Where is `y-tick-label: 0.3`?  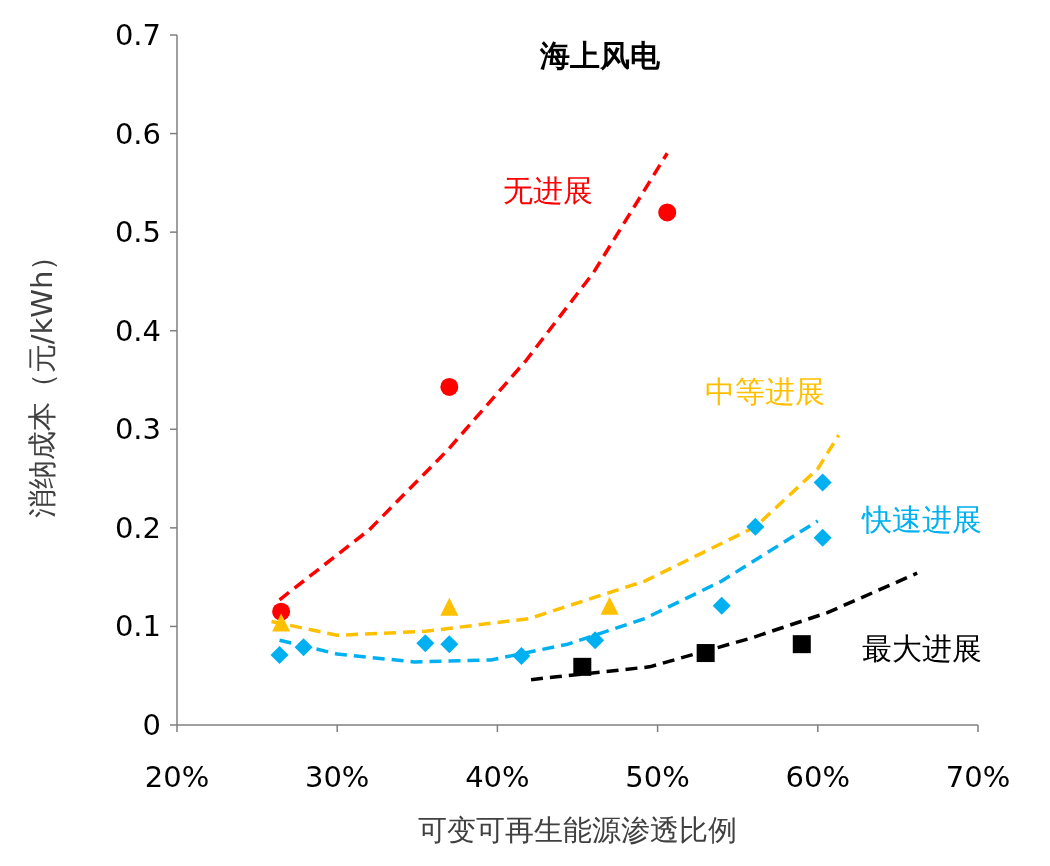
y-tick-label: 0.3 is located at coordinates (137, 429).